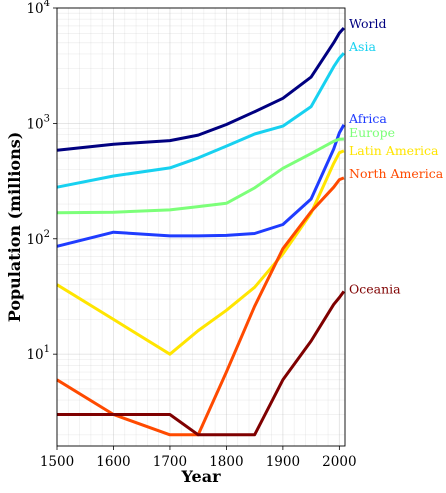 The width and height of the screenshot is (446, 493). What do you see at coordinates (394, 150) in the screenshot?
I see `series-end-label-latin-america: Latin America` at bounding box center [394, 150].